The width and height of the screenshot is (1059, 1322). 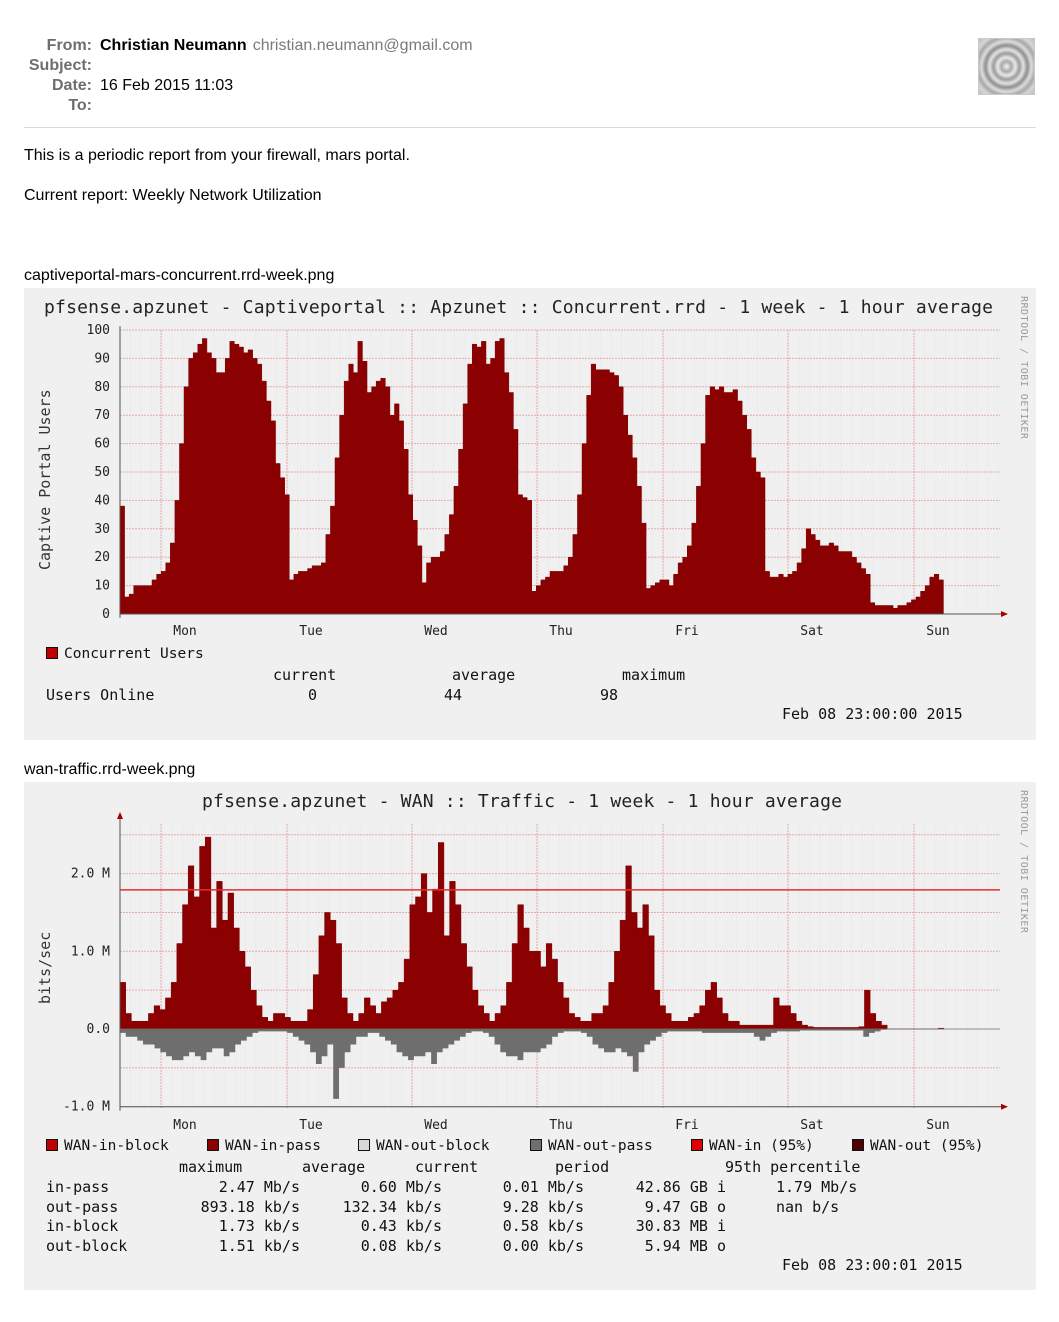 I want to click on y-tick-label: 10, so click(x=102, y=586).